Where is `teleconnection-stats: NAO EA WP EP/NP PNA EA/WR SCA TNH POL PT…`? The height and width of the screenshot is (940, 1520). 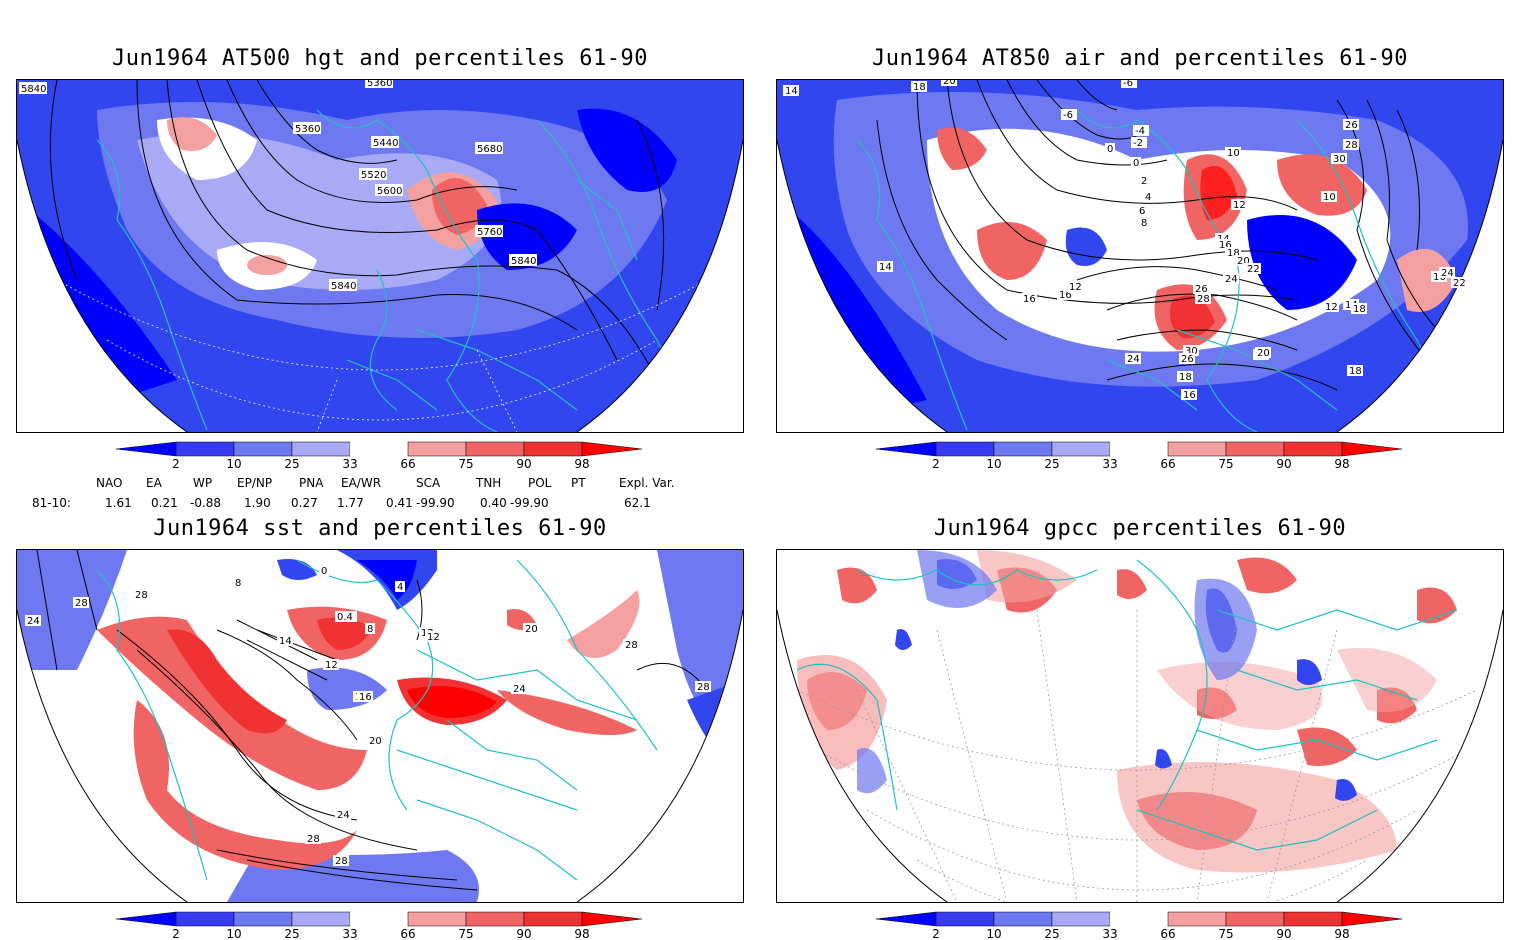 teleconnection-stats: NAO EA WP EP/NP PNA EA/WR SCA TNH POL PT… is located at coordinates (380, 494).